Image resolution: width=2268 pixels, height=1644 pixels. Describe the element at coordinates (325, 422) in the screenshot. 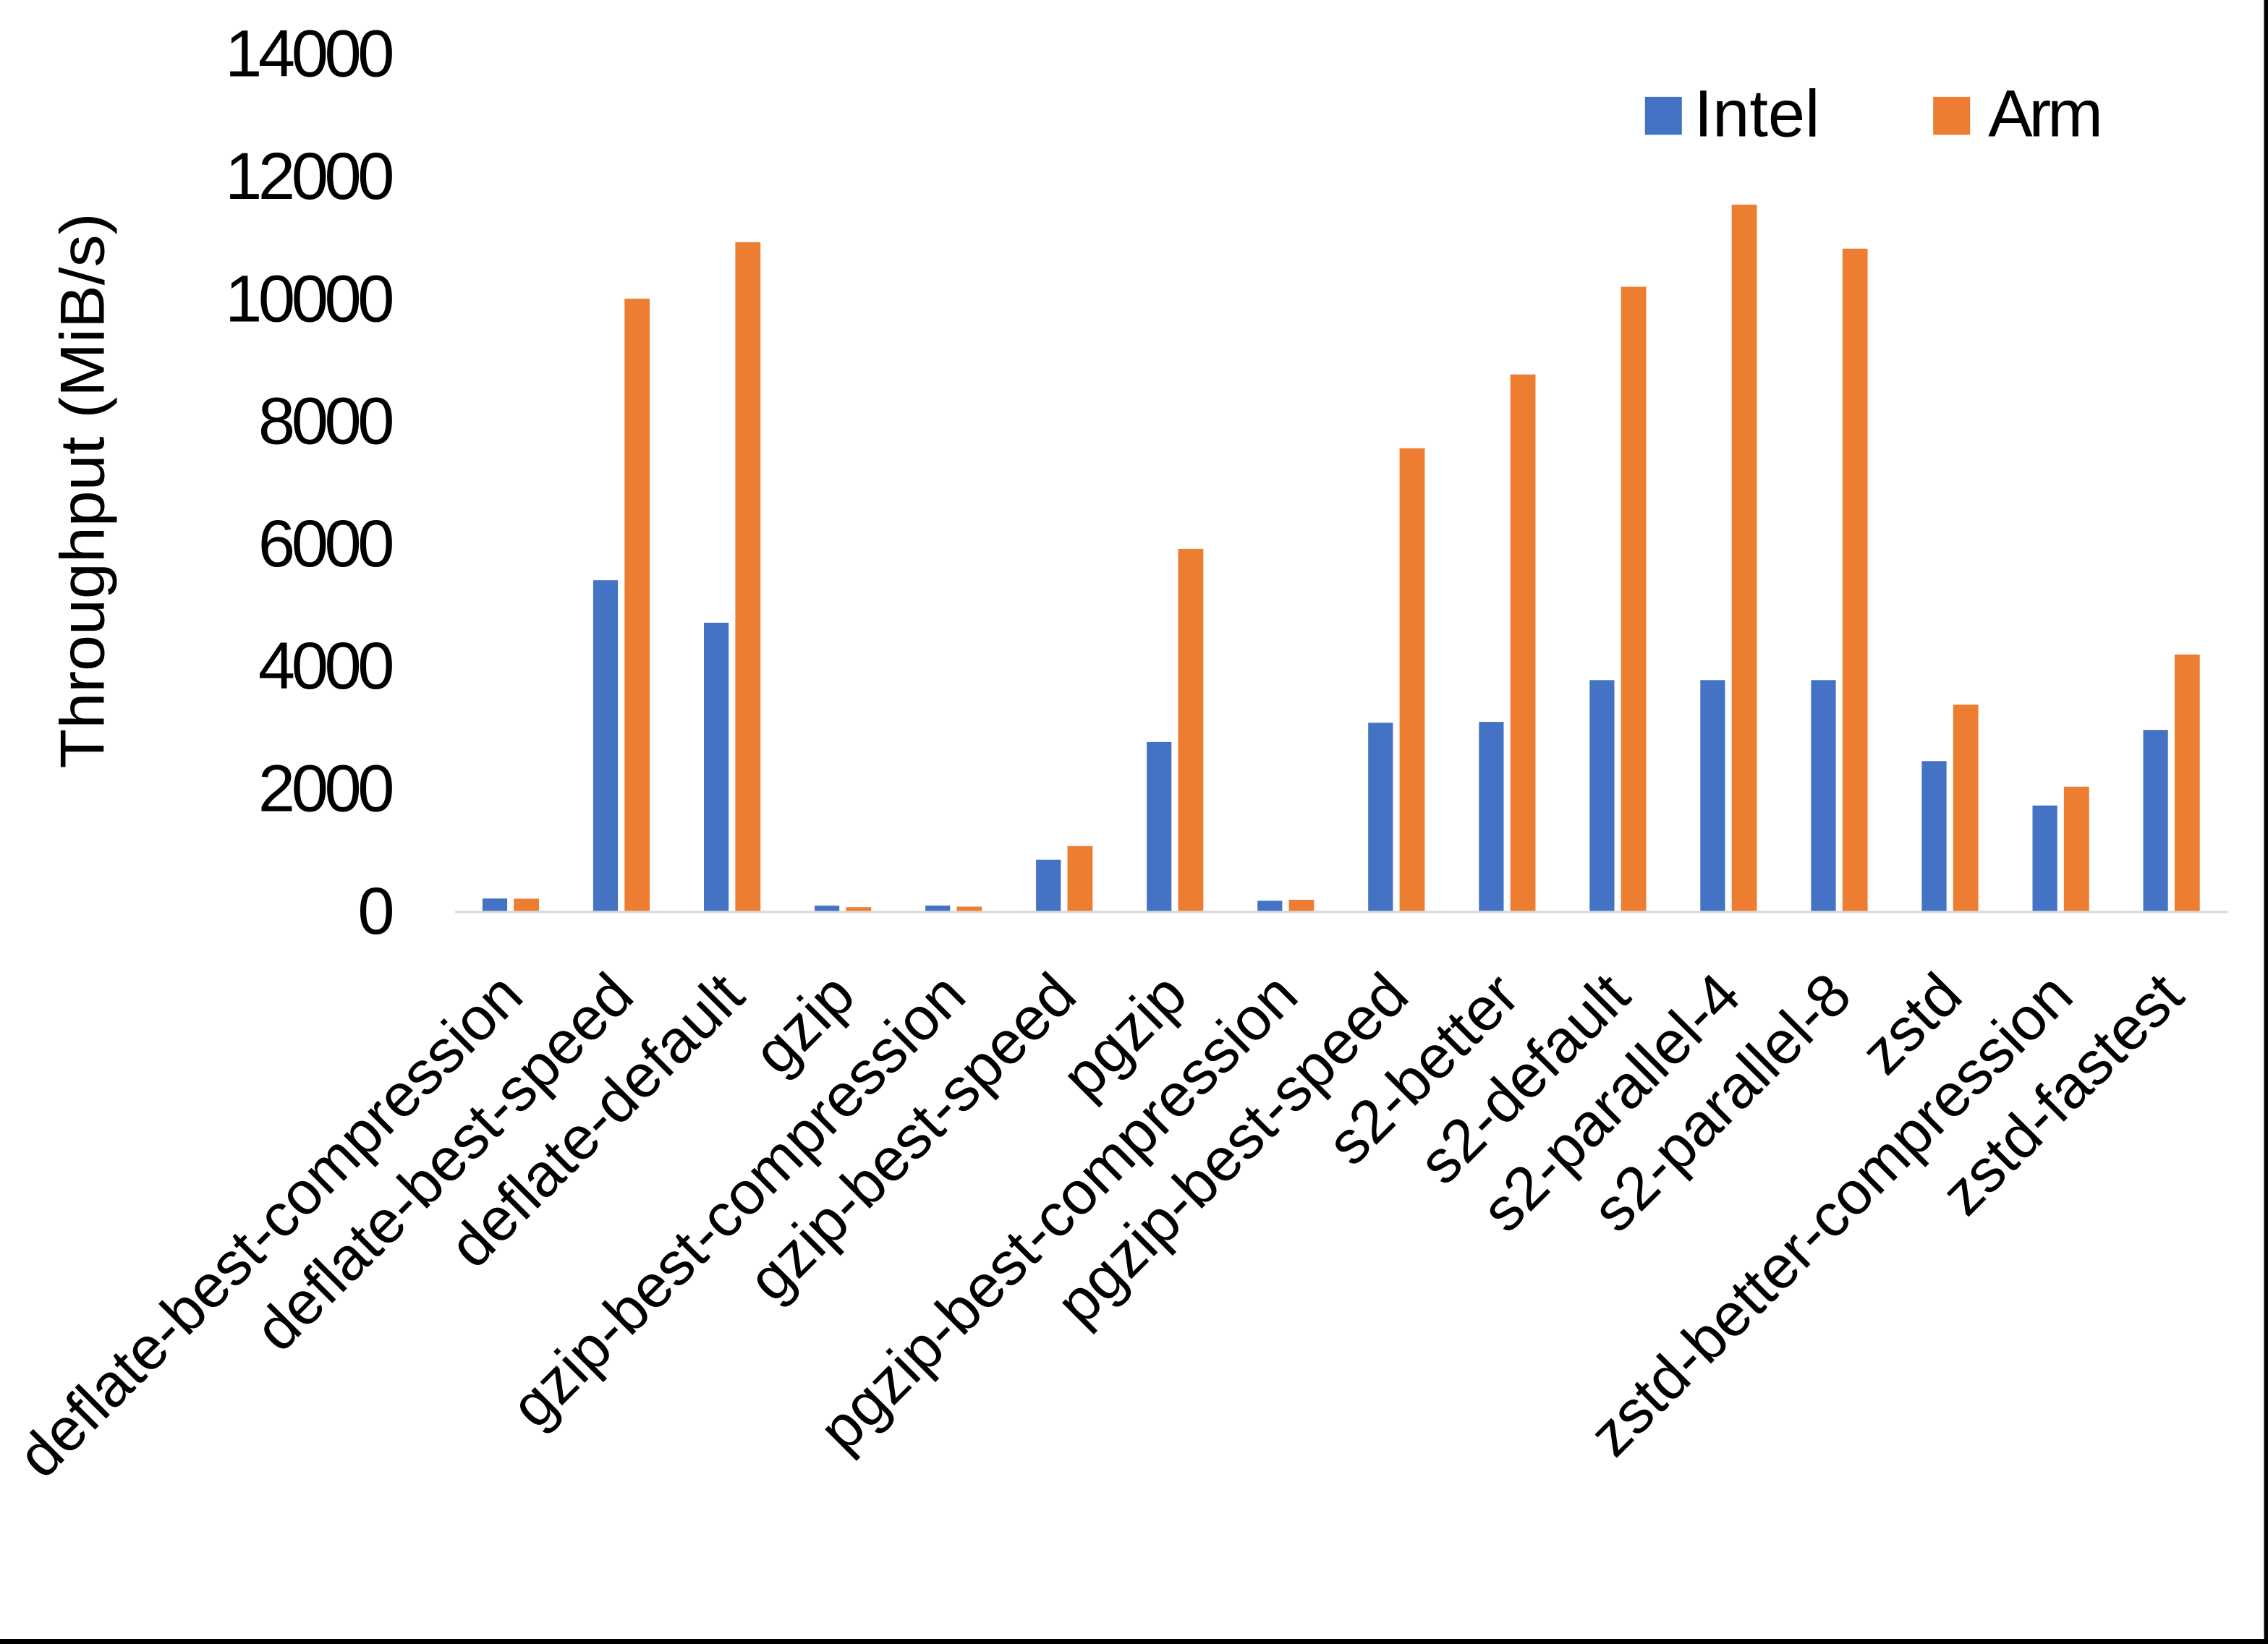

I see `svg-text: 8000` at that location.